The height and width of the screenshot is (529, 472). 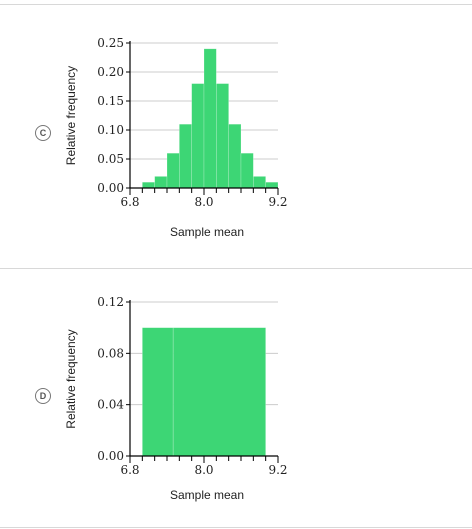 What do you see at coordinates (110, 405) in the screenshot?
I see `y-tick-label: 0.04` at bounding box center [110, 405].